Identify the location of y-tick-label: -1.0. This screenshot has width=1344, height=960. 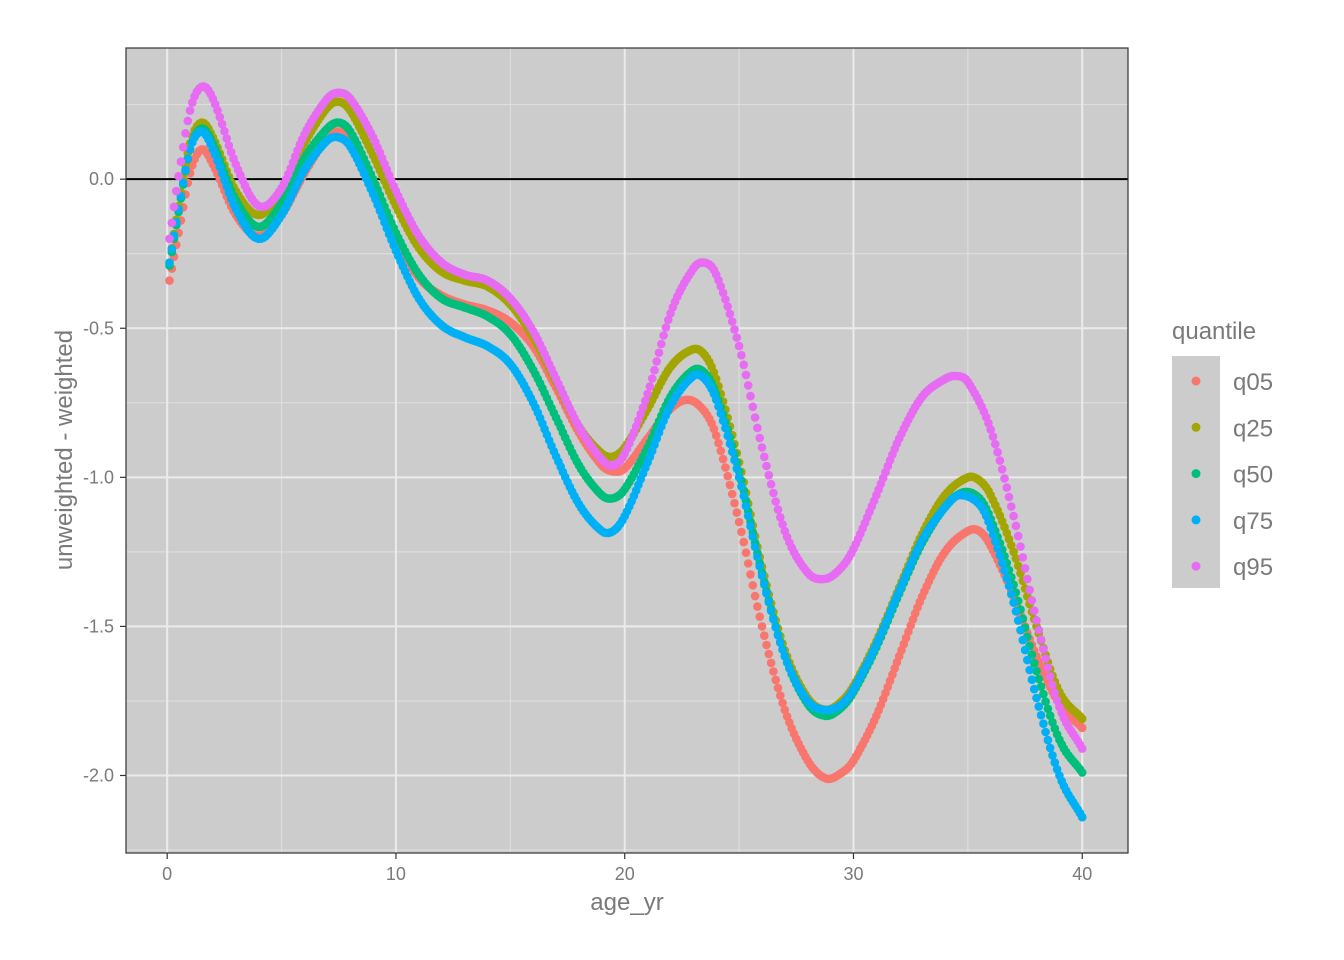
(98, 477).